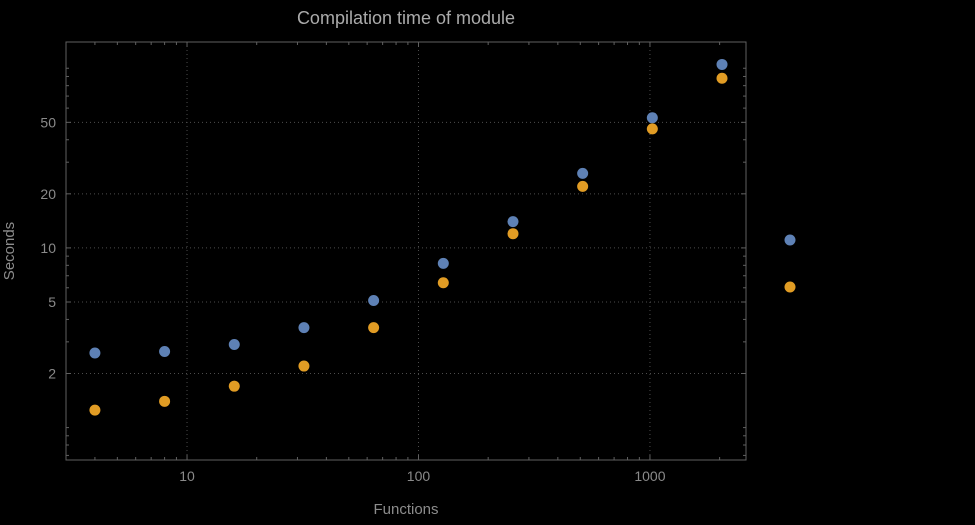 The height and width of the screenshot is (525, 975). Describe the element at coordinates (48, 248) in the screenshot. I see `y-tick-label: 10` at that location.